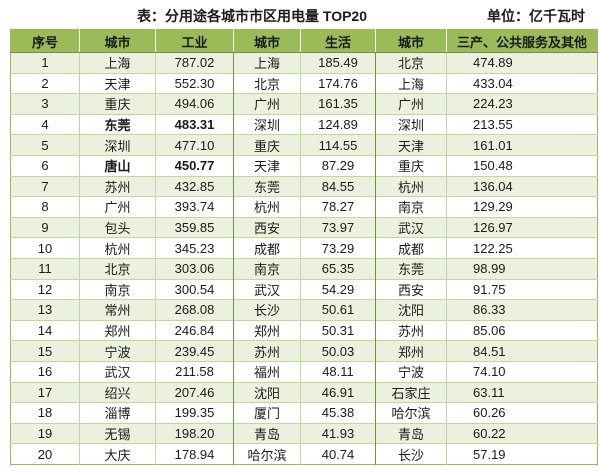  What do you see at coordinates (117, 165) in the screenshot?
I see `industry-city-cell: 唐山` at bounding box center [117, 165].